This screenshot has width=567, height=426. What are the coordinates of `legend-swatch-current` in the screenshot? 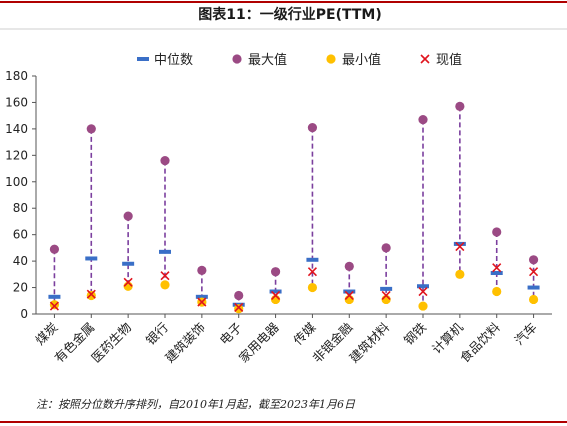 It's located at (425, 59).